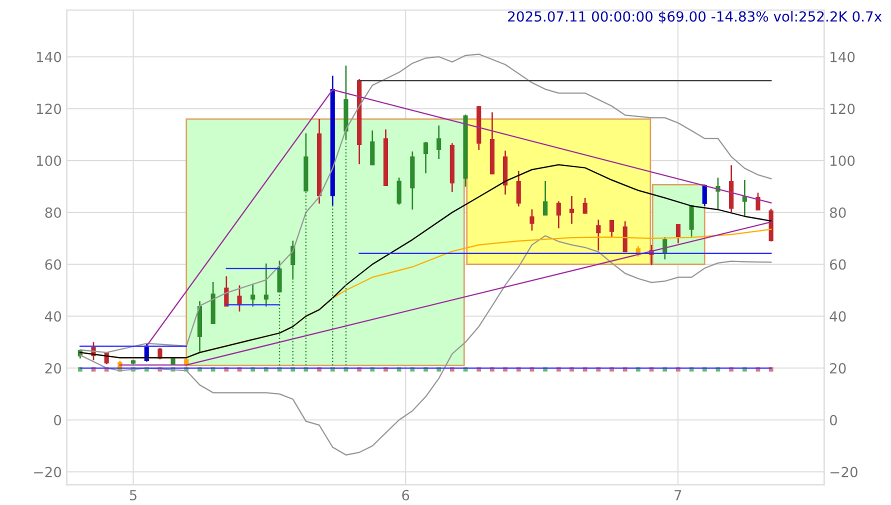 Image resolution: width=891 pixels, height=505 pixels. Describe the element at coordinates (695, 17) in the screenshot. I see `chart-title: 2025.07.11 00:00:00 $69.00 -14.83% vol:252.2K 0.7x` at that location.